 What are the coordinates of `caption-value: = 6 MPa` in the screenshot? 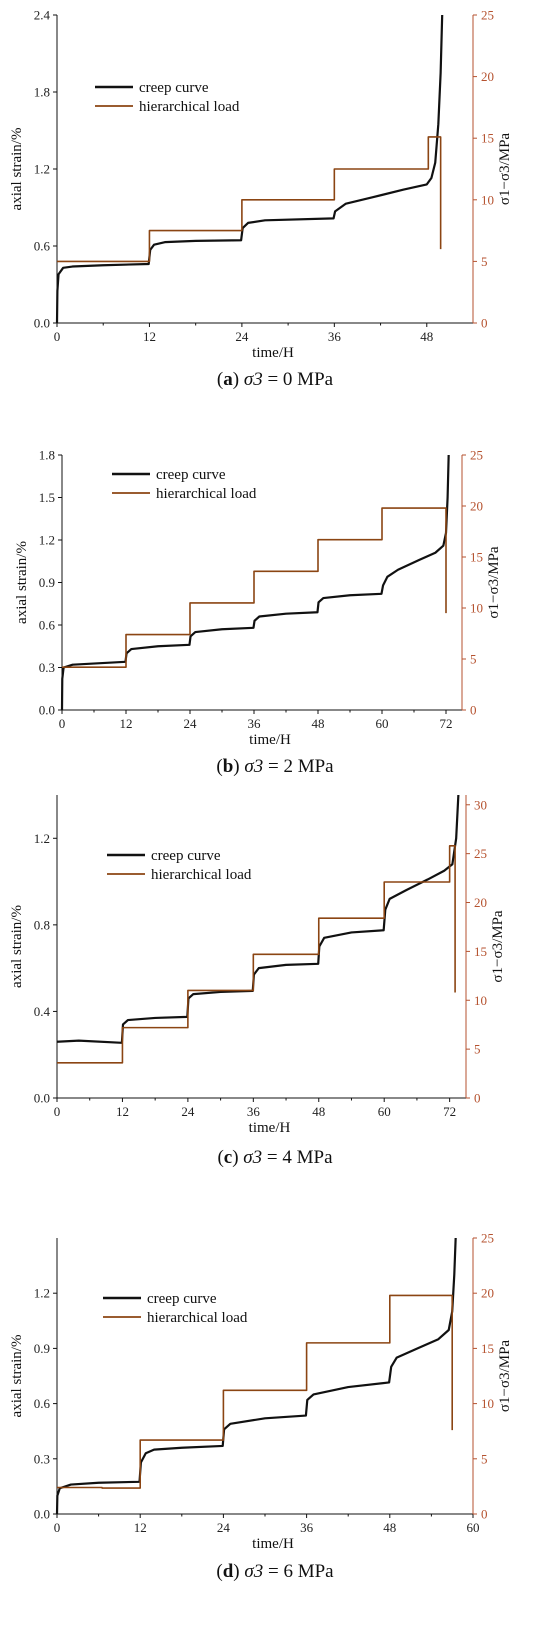 It's located at (298, 1571).